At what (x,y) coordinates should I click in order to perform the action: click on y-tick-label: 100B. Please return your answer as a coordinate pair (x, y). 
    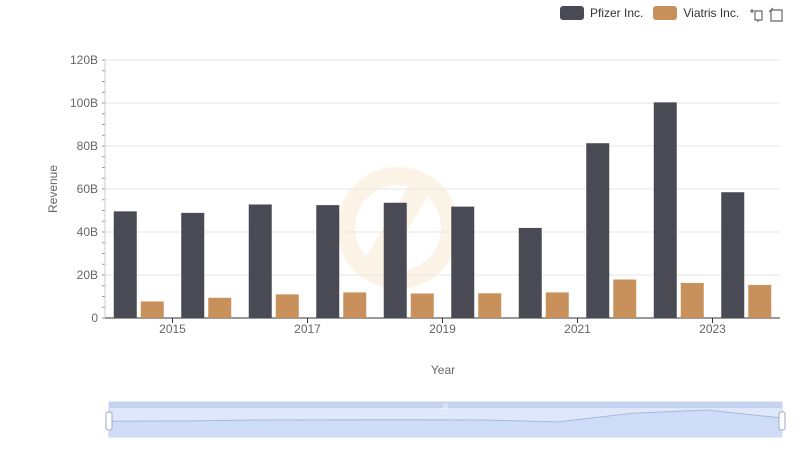
    Looking at the image, I should click on (84, 103).